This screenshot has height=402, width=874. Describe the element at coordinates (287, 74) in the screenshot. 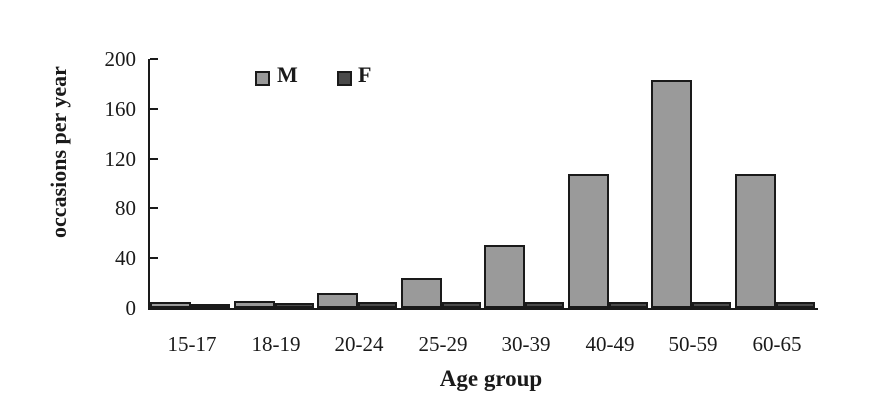

I see `legend-label-male: M` at that location.